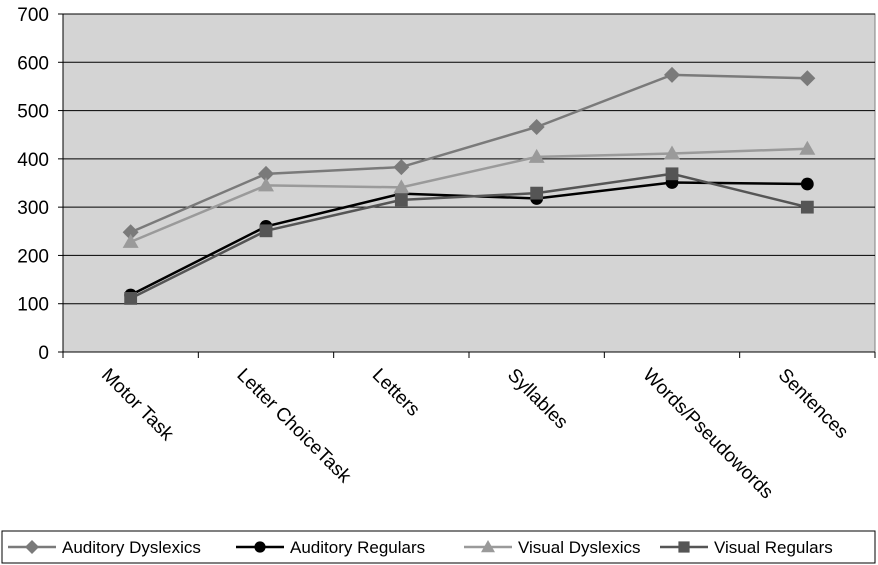 The width and height of the screenshot is (878, 565). I want to click on legend-label: Visual Regulars, so click(773, 547).